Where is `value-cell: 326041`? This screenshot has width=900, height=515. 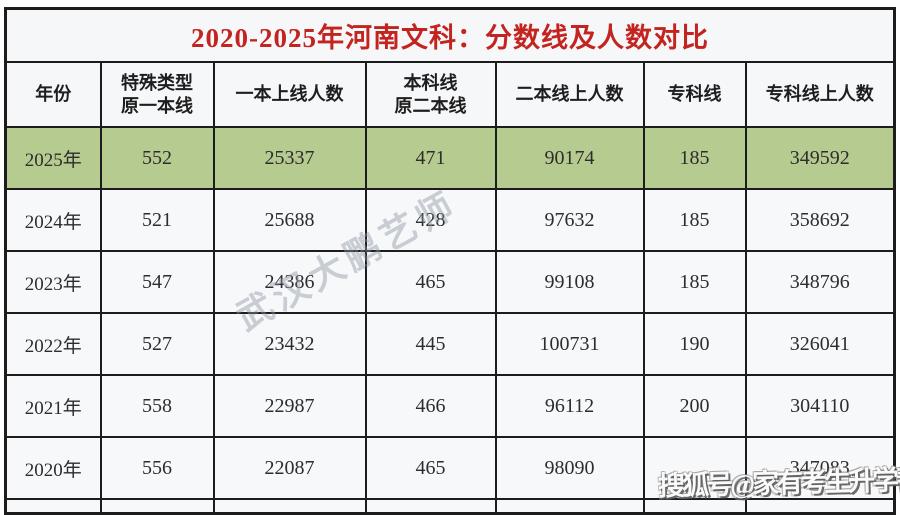 value-cell: 326041 is located at coordinates (820, 344).